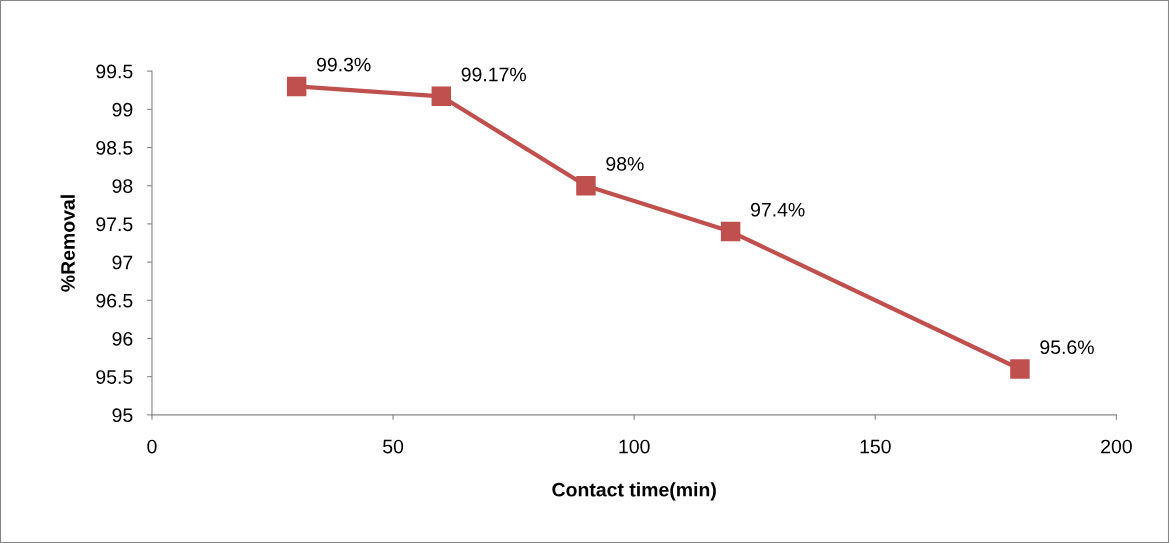 The image size is (1169, 543). What do you see at coordinates (114, 147) in the screenshot?
I see `y-tick-label: 98.5` at bounding box center [114, 147].